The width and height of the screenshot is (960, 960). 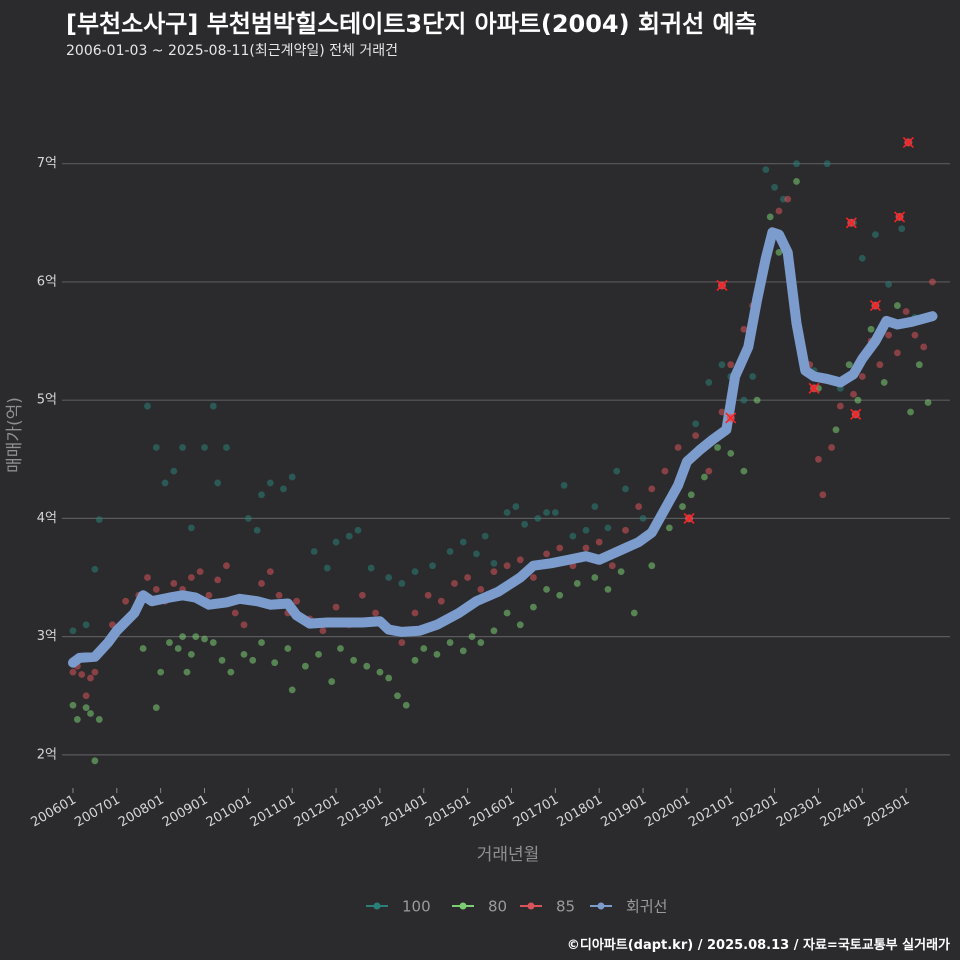 What do you see at coordinates (624, 811) in the screenshot?
I see `x-tick-label: 201901` at bounding box center [624, 811].